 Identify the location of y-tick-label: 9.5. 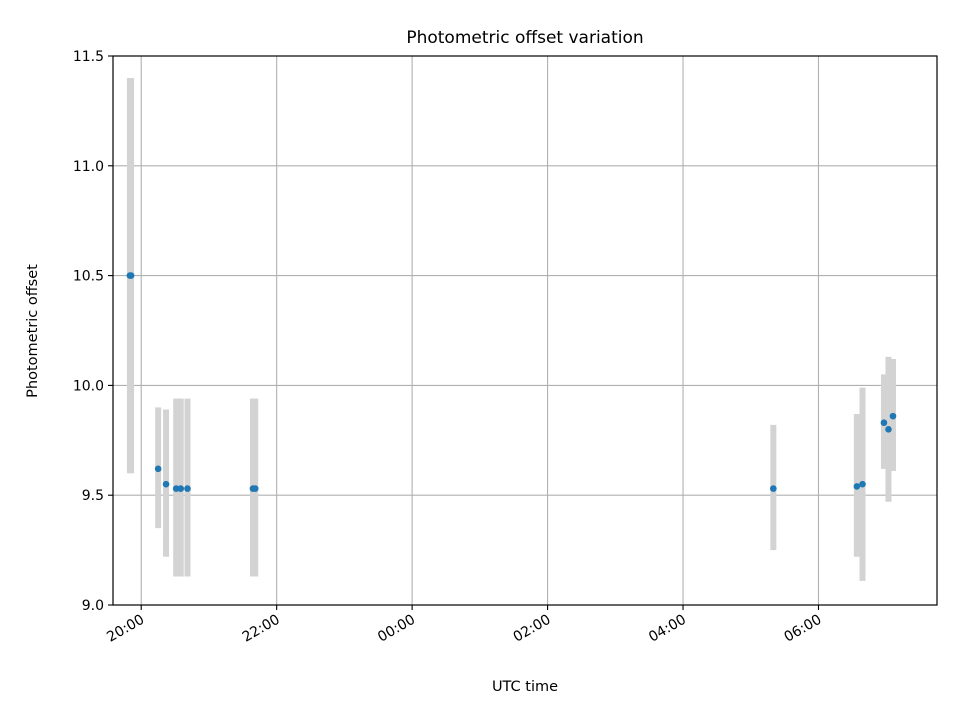
(93, 496).